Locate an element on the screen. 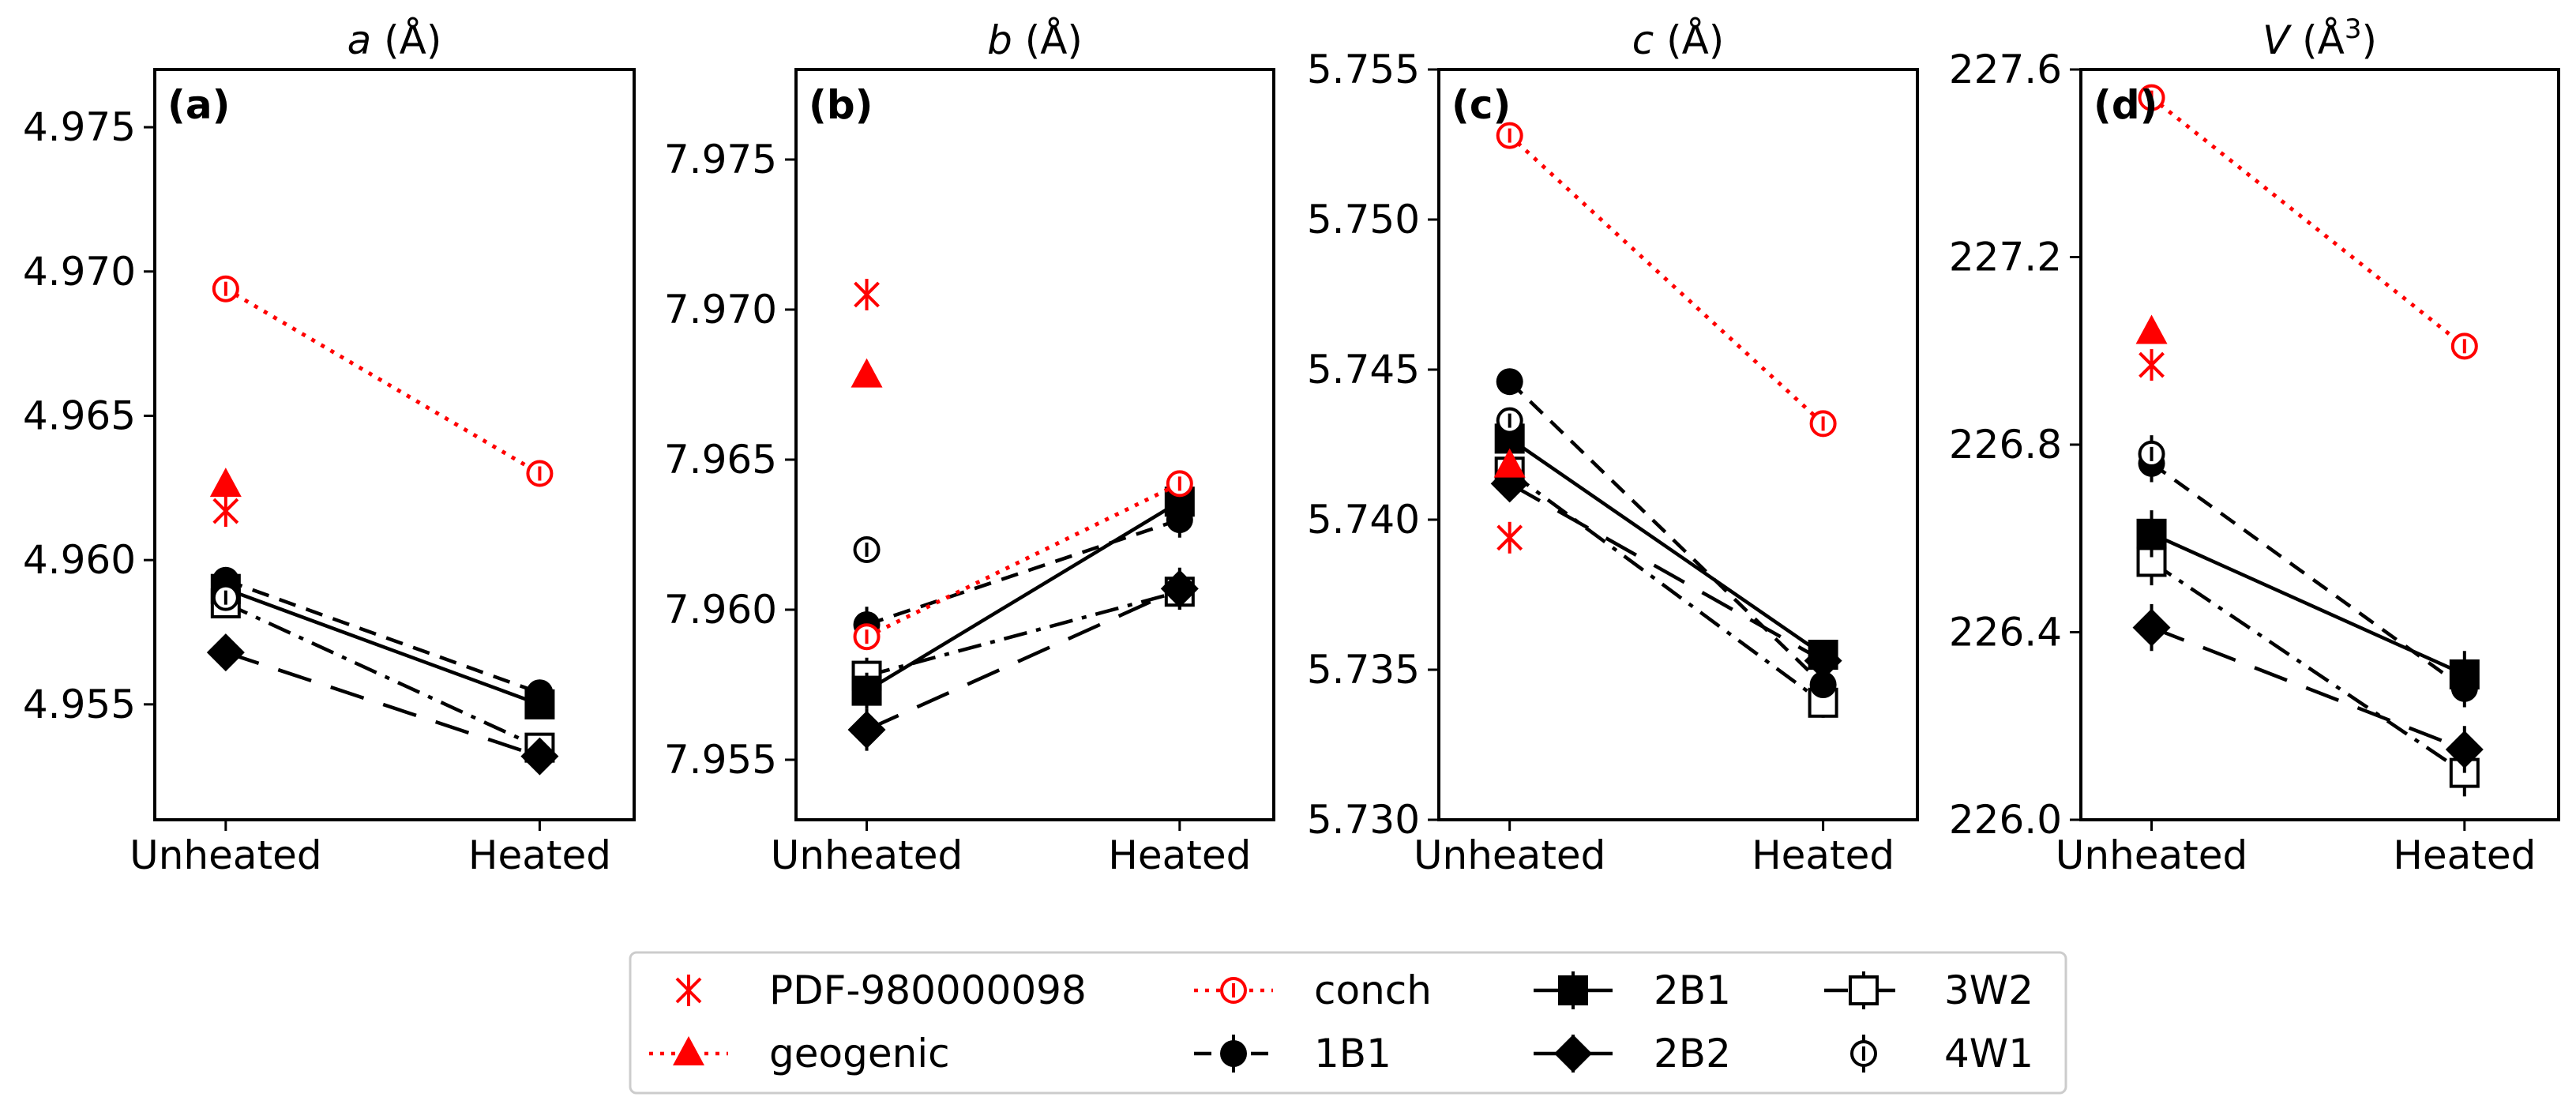  panel-title: b (Å) is located at coordinates (1035, 40).